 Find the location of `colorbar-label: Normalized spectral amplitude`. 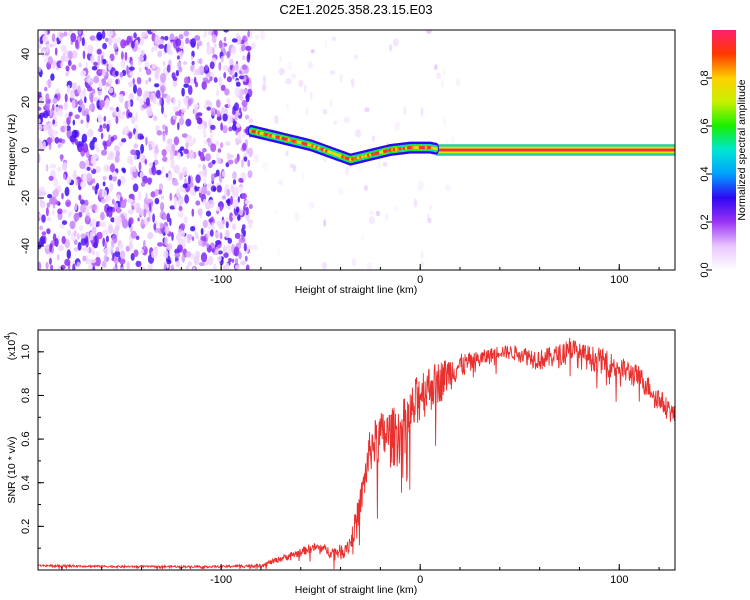

colorbar-label: Normalized spectral amplitude is located at coordinates (742, 149).